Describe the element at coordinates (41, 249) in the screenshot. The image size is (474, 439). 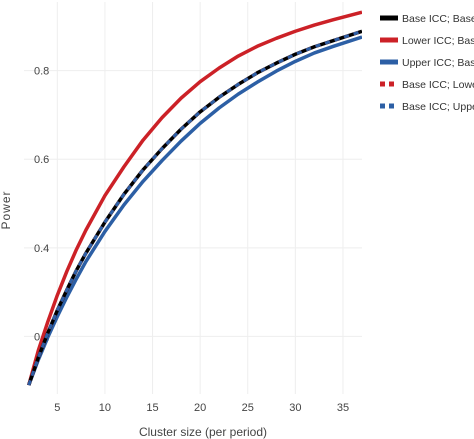
I see `y-tick-label: 0.4` at that location.